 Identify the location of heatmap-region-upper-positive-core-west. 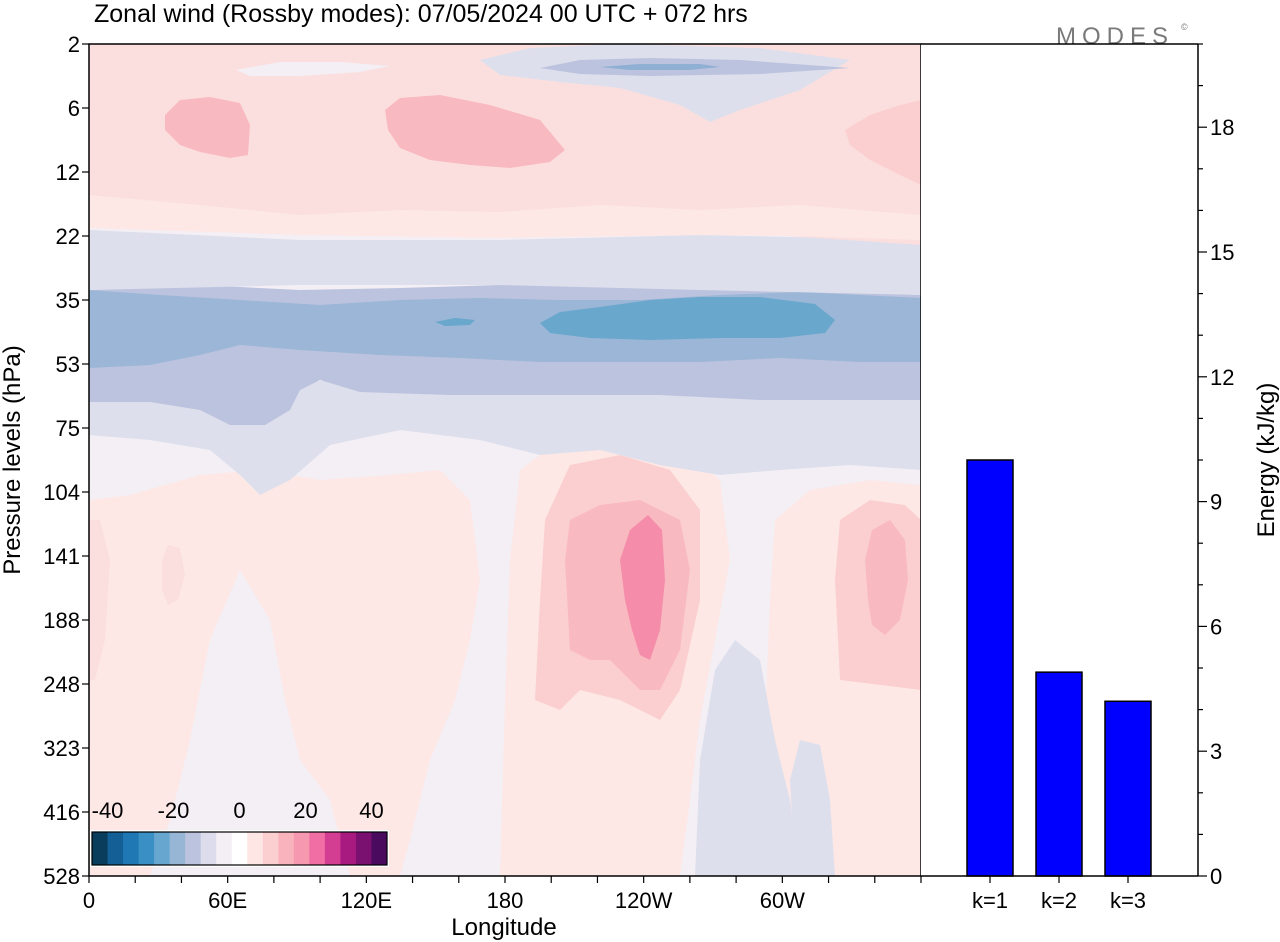
(207, 127).